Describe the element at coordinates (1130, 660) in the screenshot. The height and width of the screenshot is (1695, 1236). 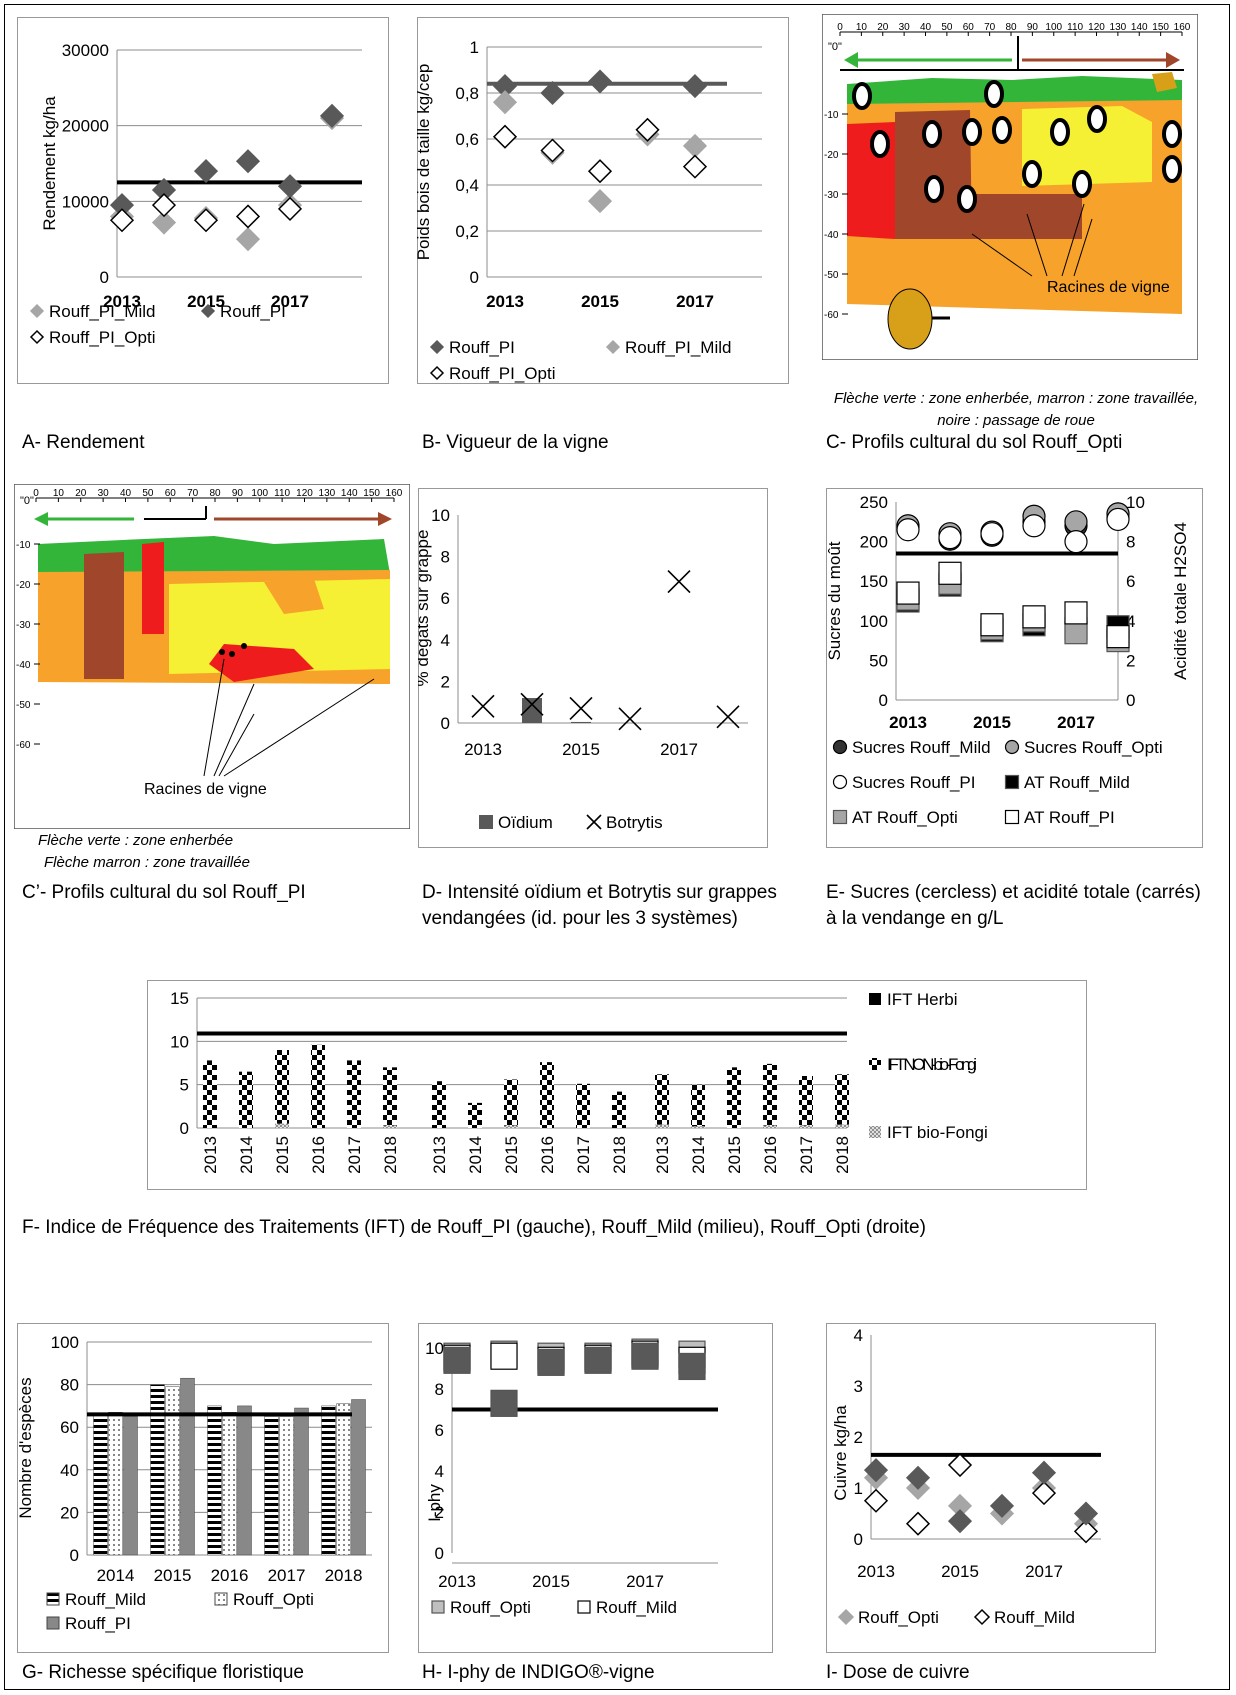
I see `y-tick-label: 2` at that location.